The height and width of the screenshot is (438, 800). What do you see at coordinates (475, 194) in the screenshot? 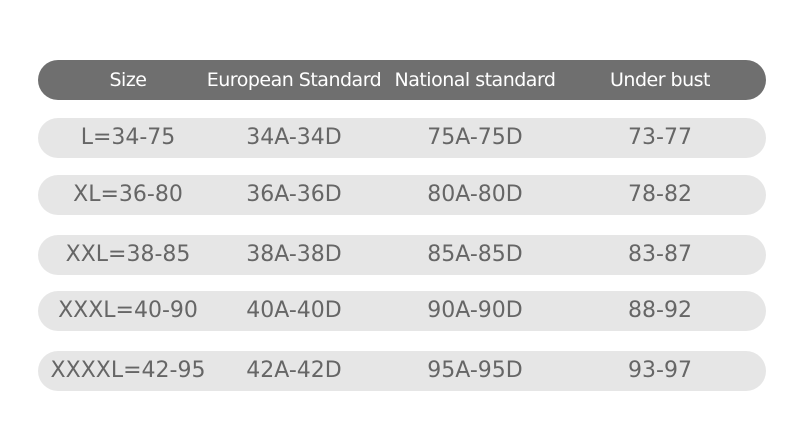
I see `table-cell: 80A-80D` at bounding box center [475, 194].